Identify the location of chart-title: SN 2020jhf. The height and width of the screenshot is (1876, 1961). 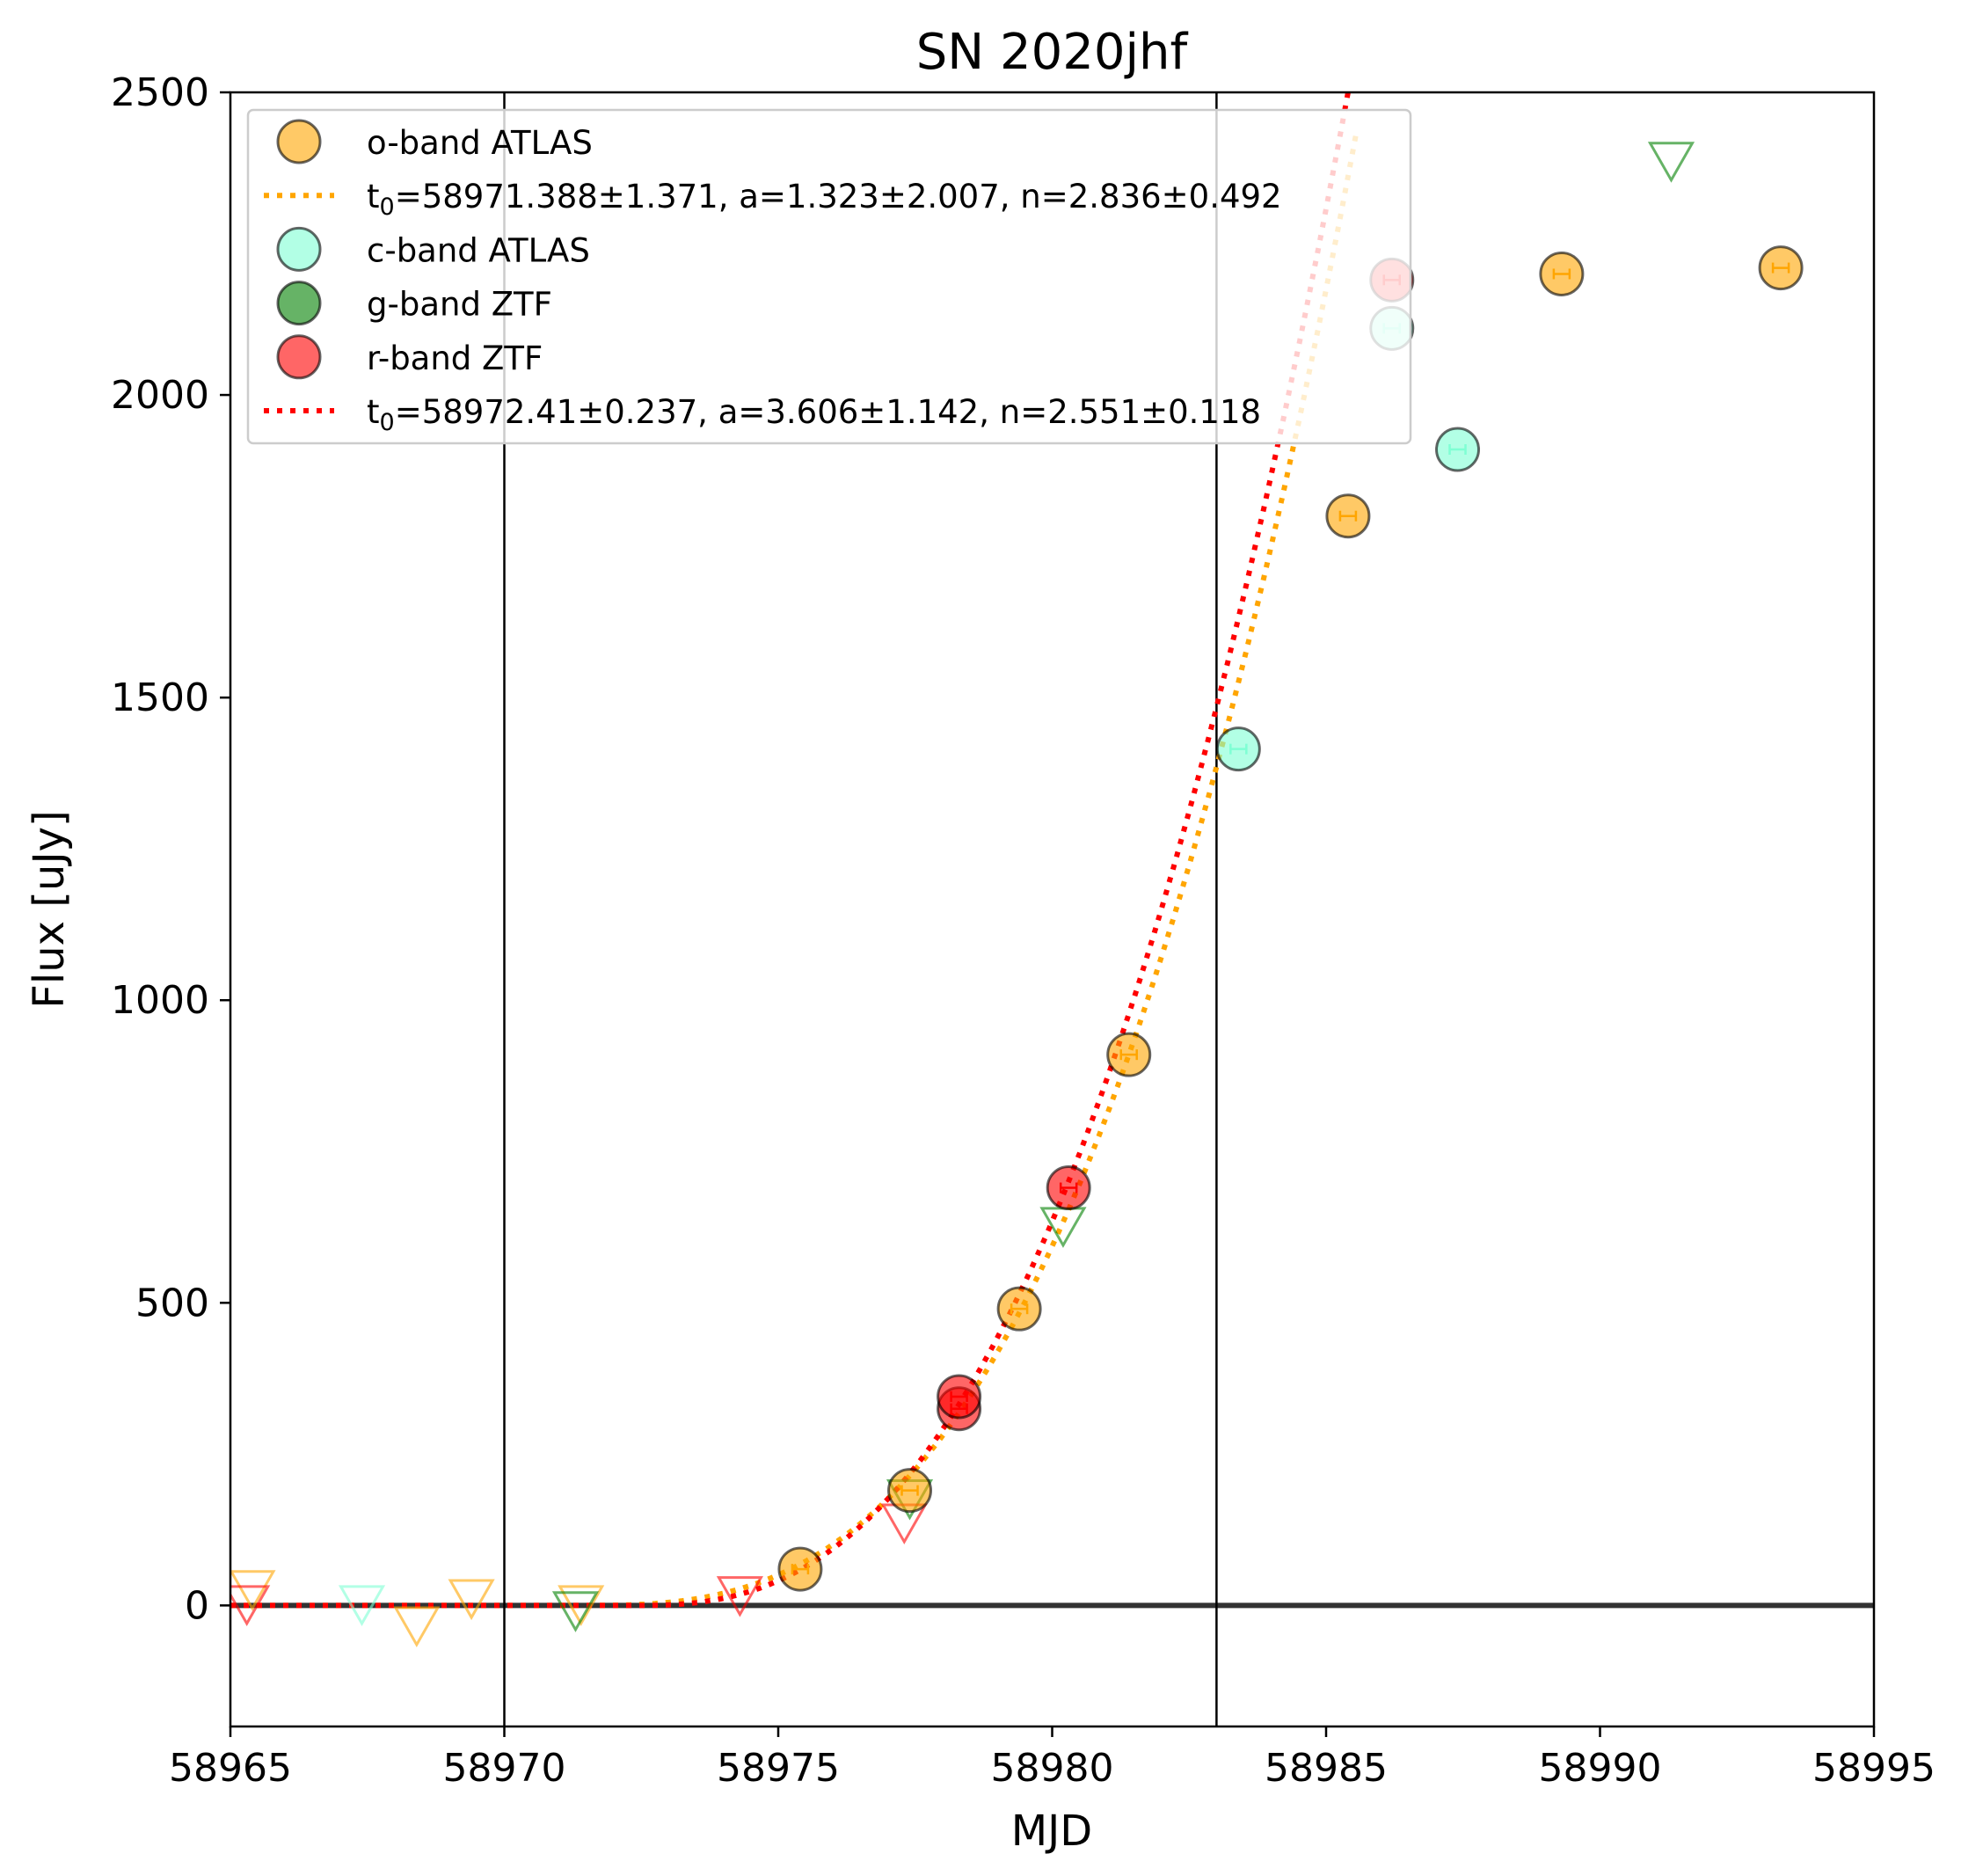
(1052, 52).